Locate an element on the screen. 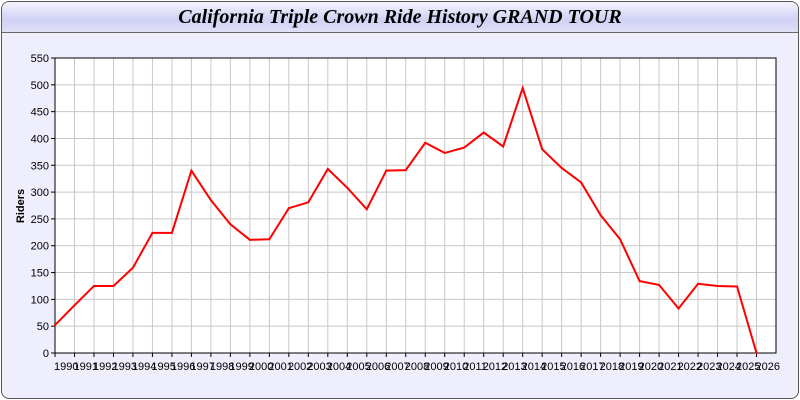 This screenshot has height=400, width=800. x-tick-label: 2008 is located at coordinates (417, 367).